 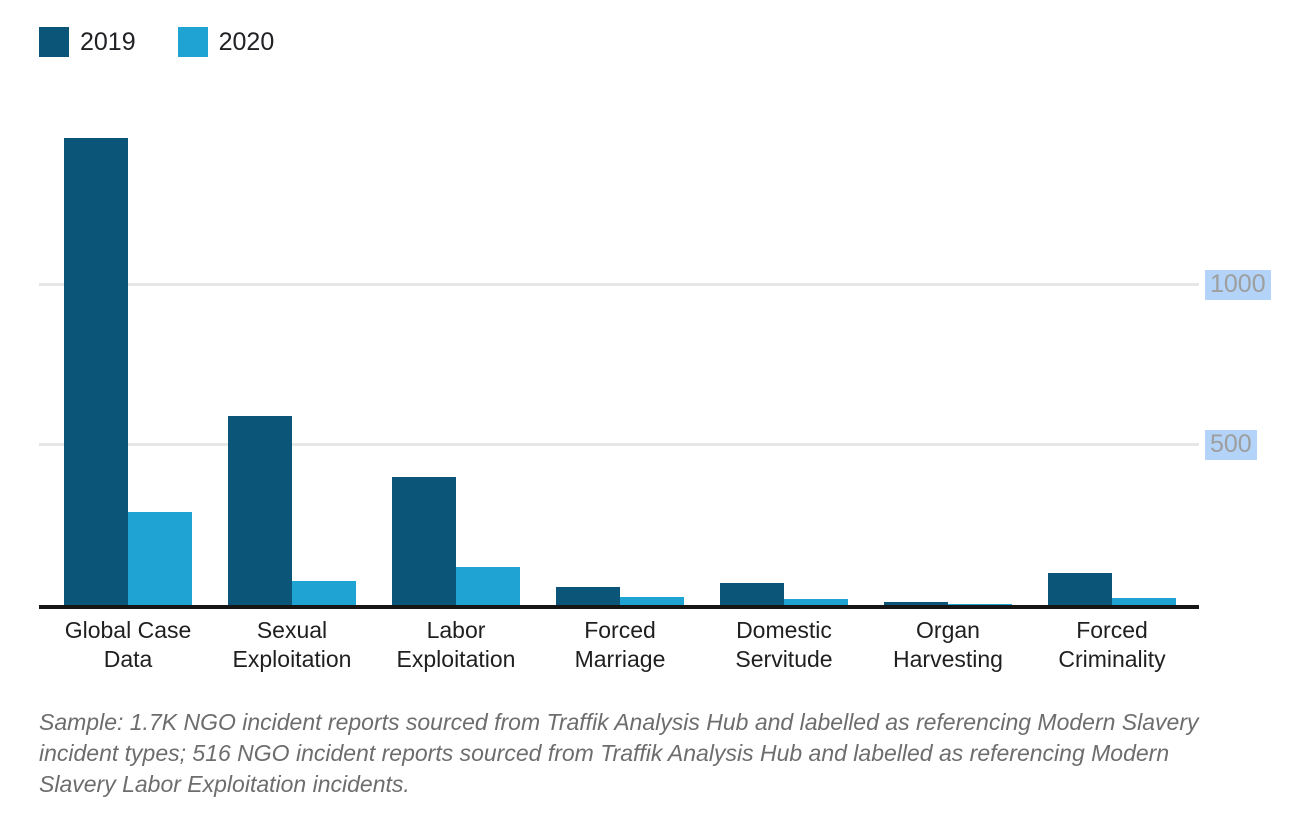 What do you see at coordinates (1231, 445) in the screenshot?
I see `y-axis-tick-label-500: 500` at bounding box center [1231, 445].